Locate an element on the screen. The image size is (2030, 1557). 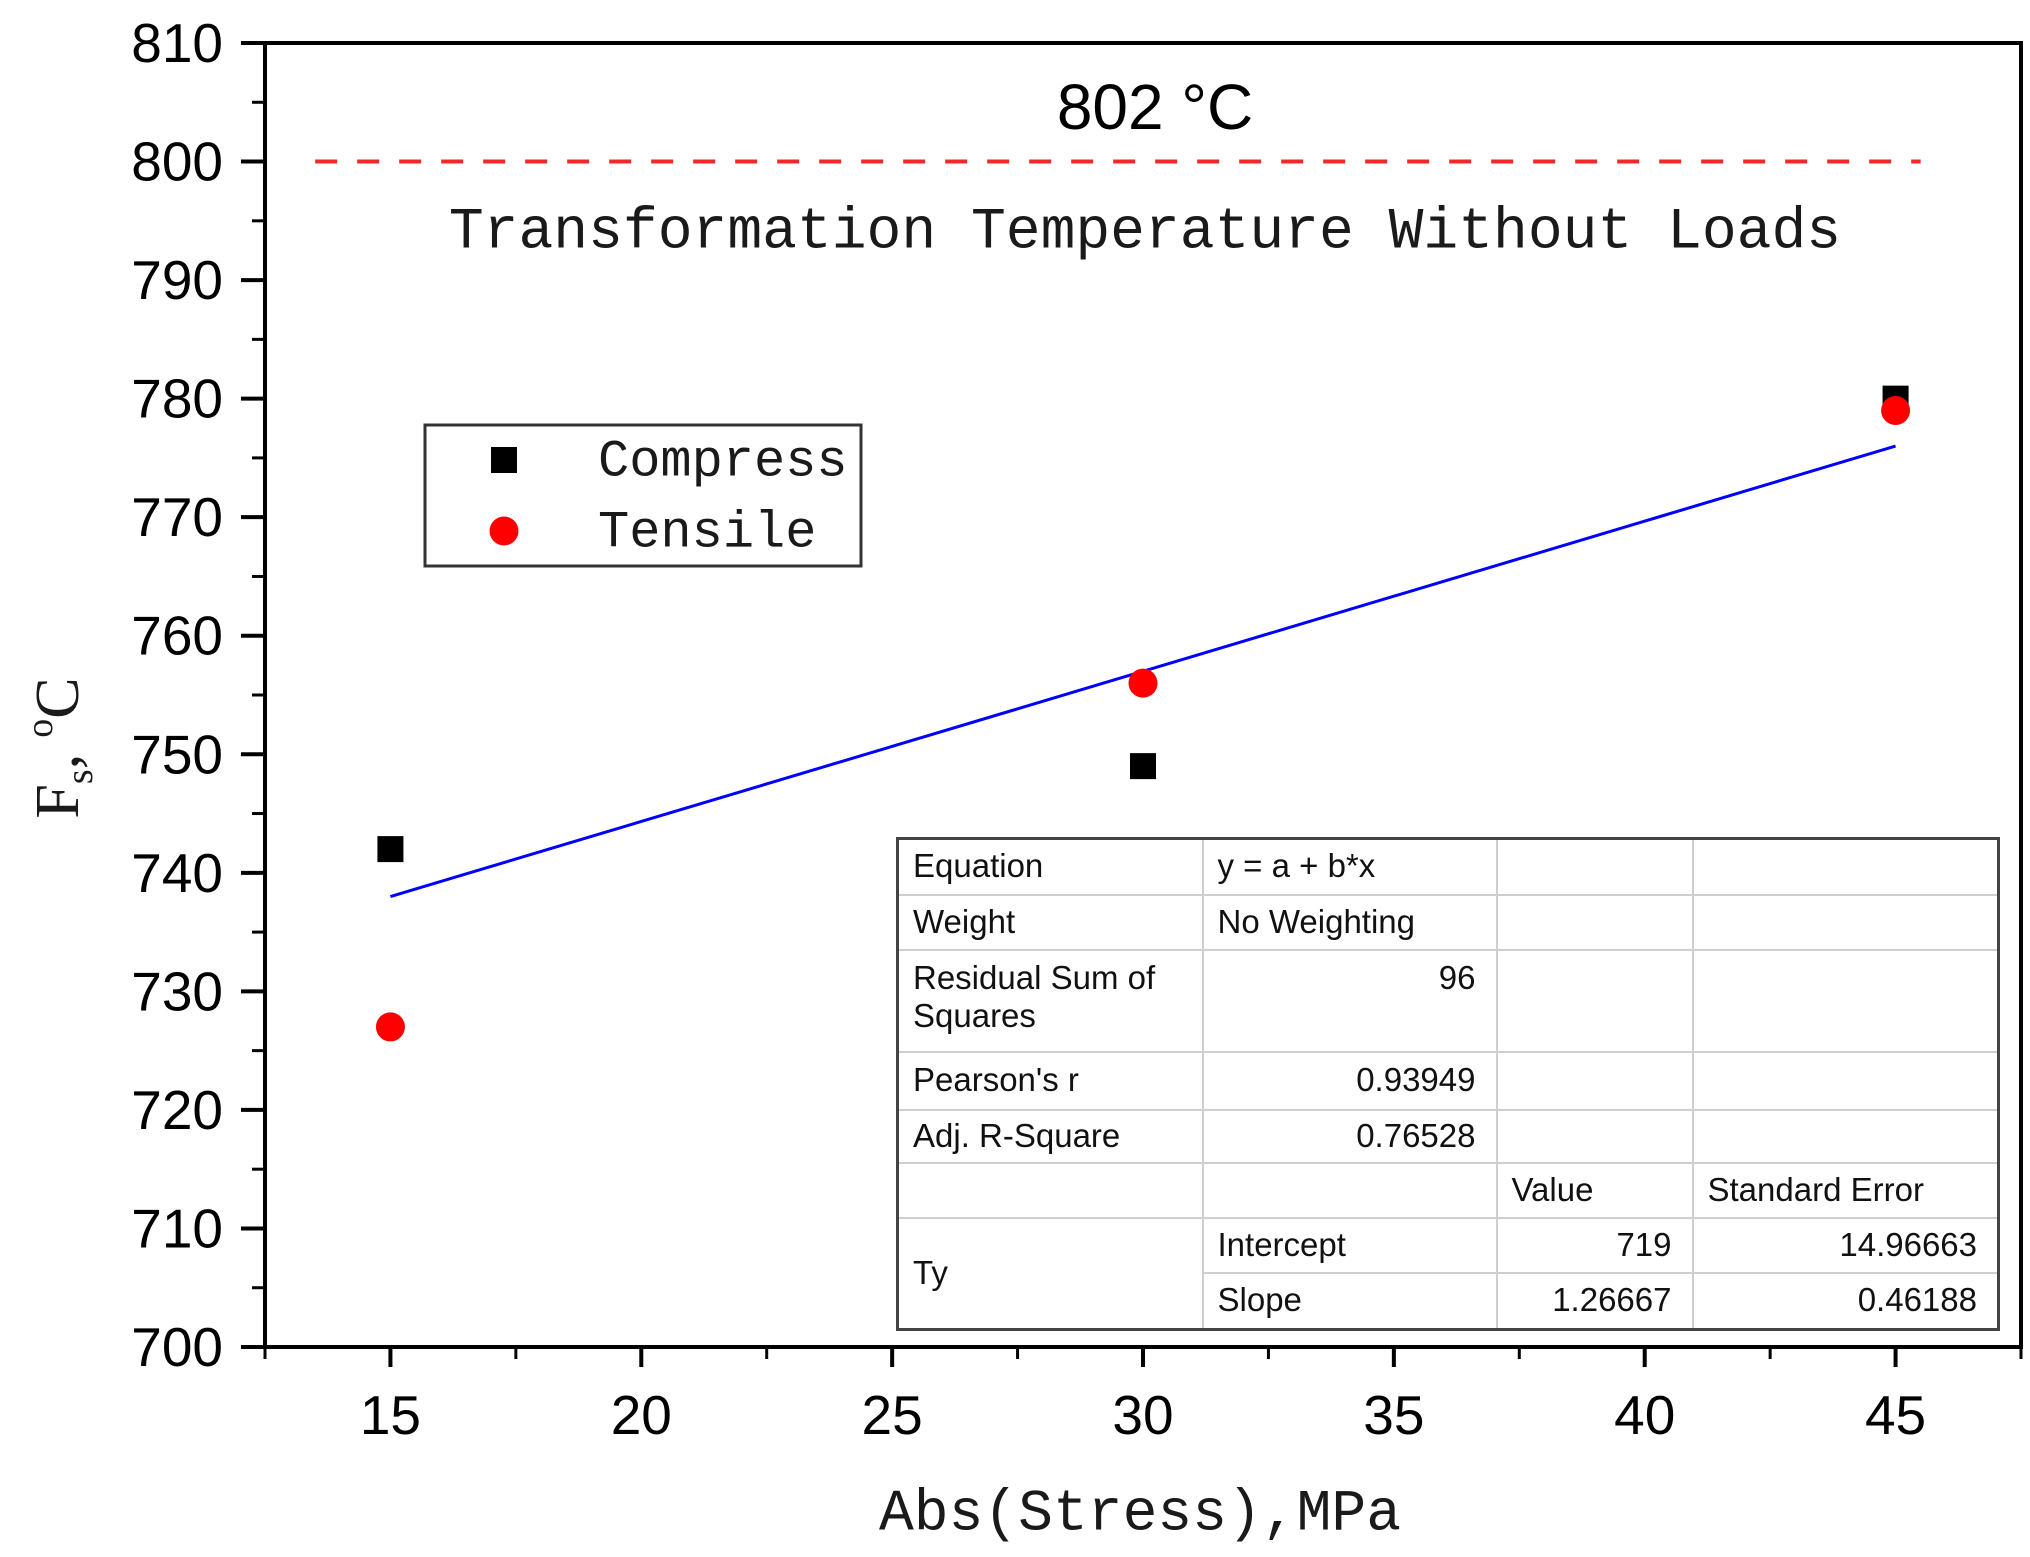
legend-tensile-marker is located at coordinates (504, 531).